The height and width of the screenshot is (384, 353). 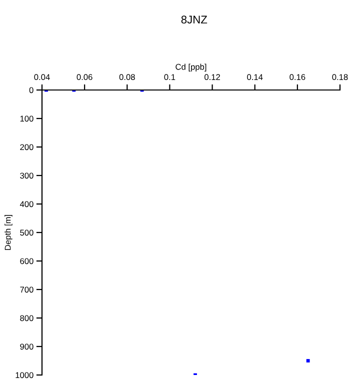 What do you see at coordinates (25, 375) in the screenshot?
I see `y-tick-label: 1000` at bounding box center [25, 375].